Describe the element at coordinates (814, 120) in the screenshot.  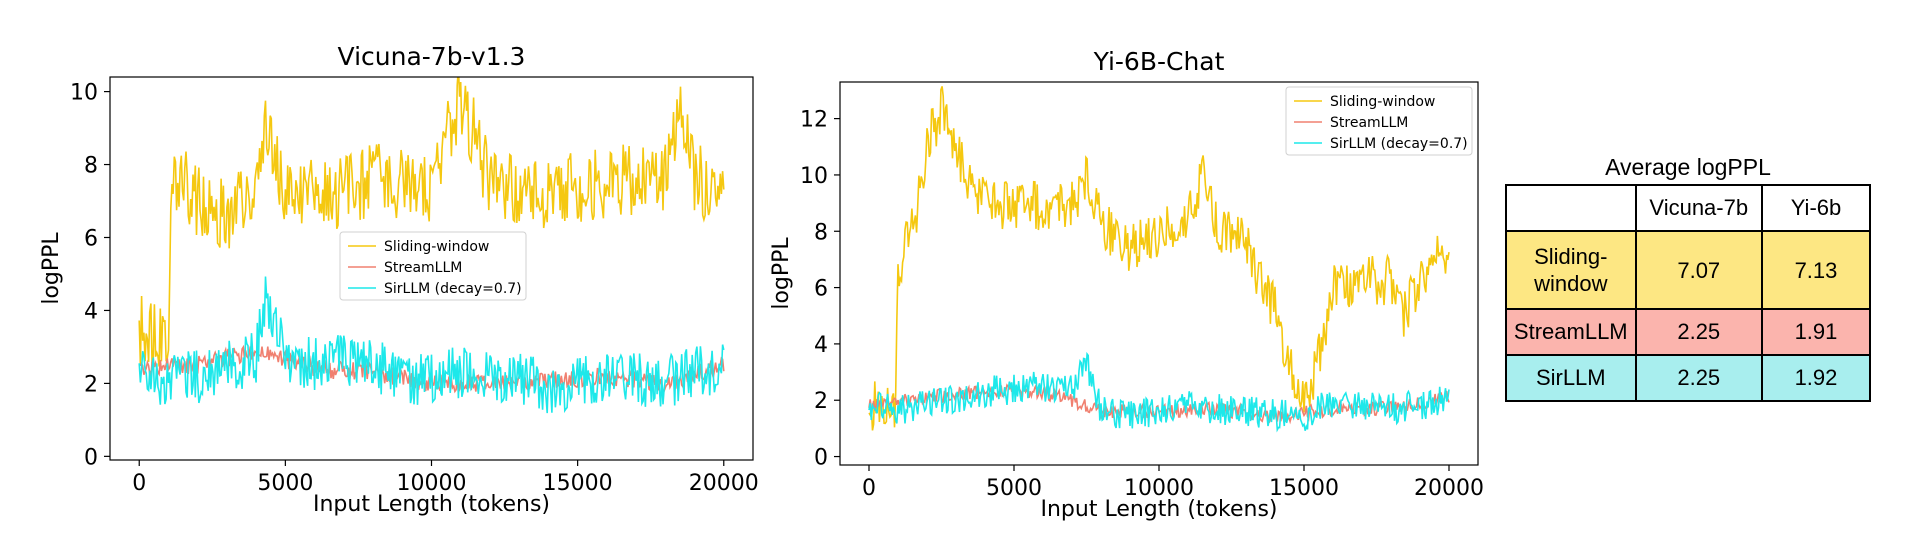
I see `y-tick-label: 12` at that location.